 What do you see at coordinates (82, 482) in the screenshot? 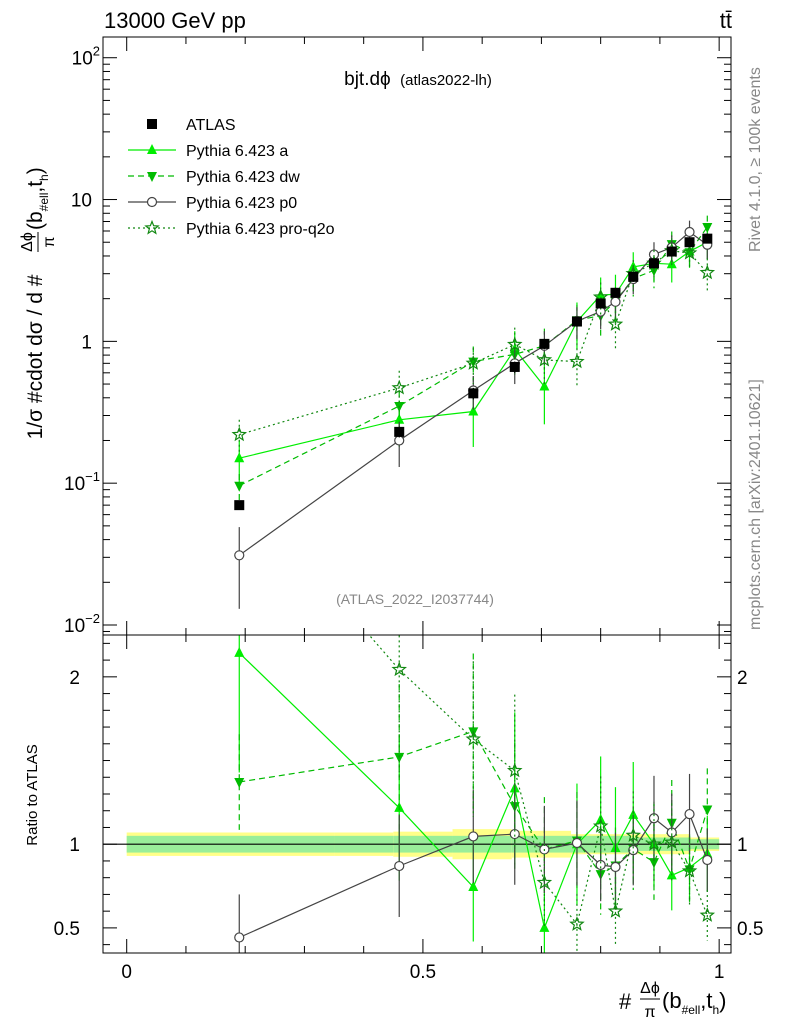
I see `y-tick-label: 10⁻¹` at bounding box center [82, 482].